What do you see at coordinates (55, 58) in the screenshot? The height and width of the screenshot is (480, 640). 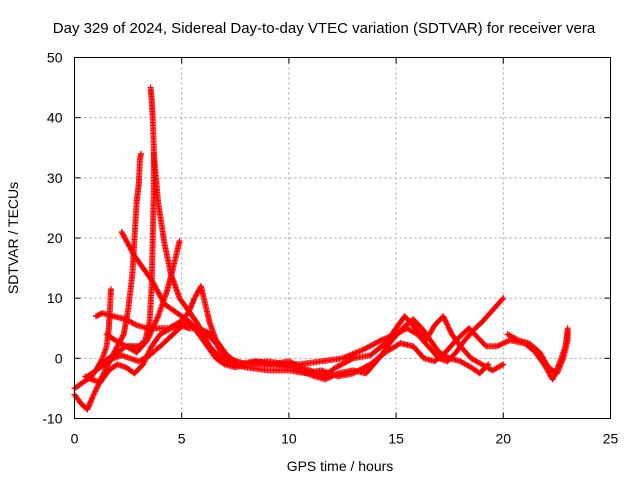 I see `y-tick-label: 50` at bounding box center [55, 58].